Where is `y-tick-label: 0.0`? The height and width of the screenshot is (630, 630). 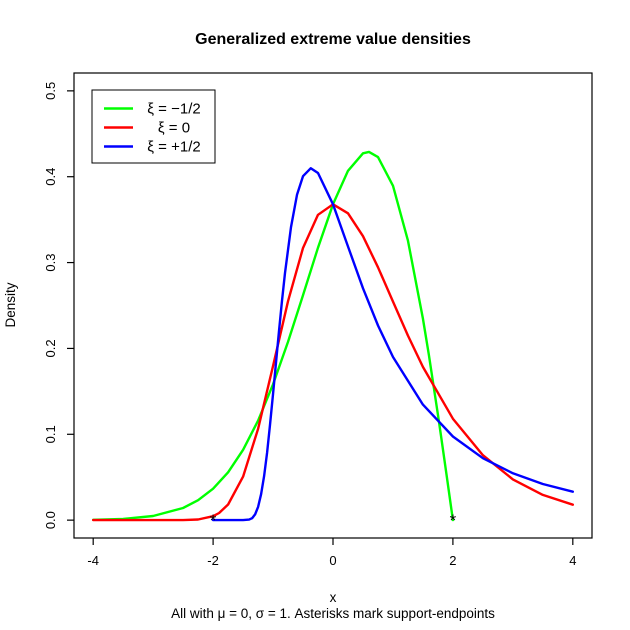 y-tick-label: 0.0 is located at coordinates (50, 520).